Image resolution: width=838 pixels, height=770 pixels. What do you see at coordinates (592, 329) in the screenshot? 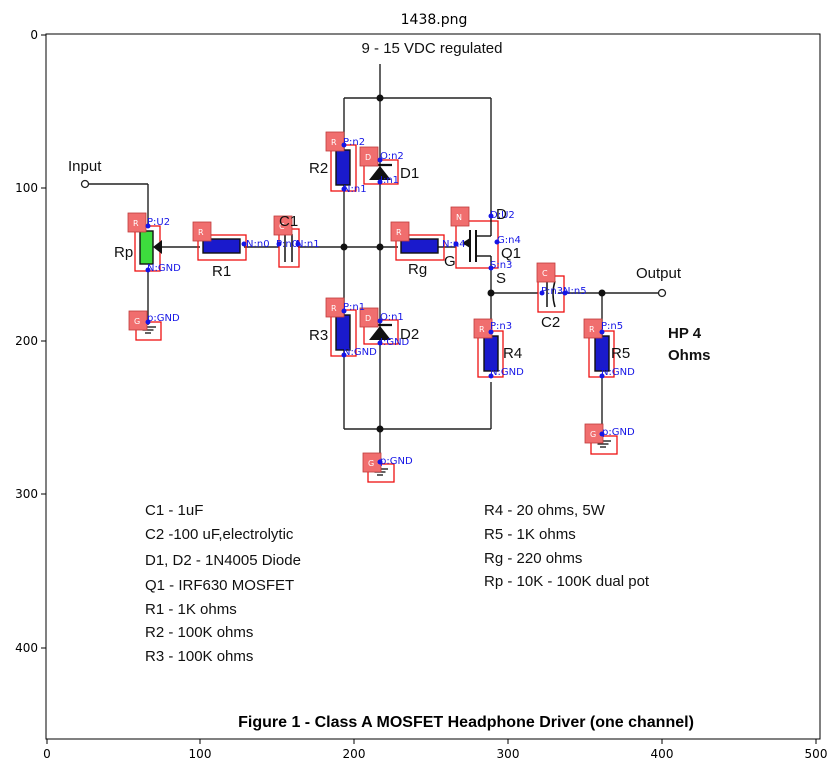
I see `type-tag-r5: R` at bounding box center [592, 329].